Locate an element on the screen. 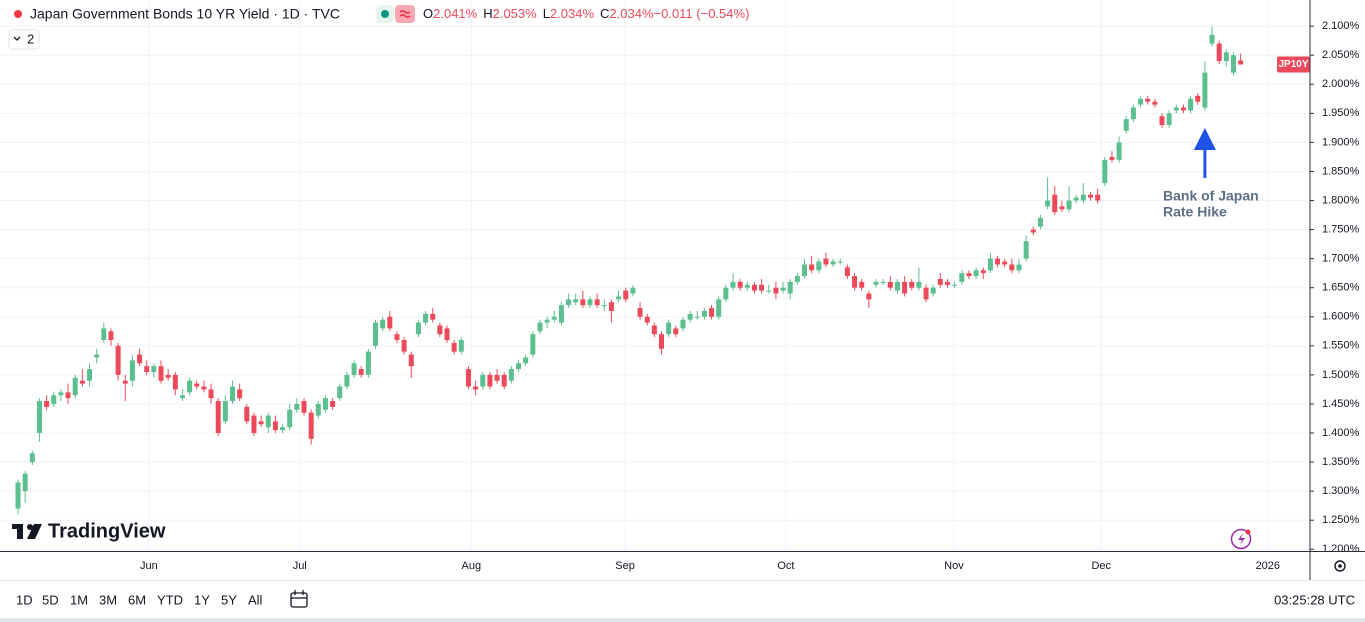 The image size is (1365, 622). y-tick-label: 1.950% is located at coordinates (1341, 113).